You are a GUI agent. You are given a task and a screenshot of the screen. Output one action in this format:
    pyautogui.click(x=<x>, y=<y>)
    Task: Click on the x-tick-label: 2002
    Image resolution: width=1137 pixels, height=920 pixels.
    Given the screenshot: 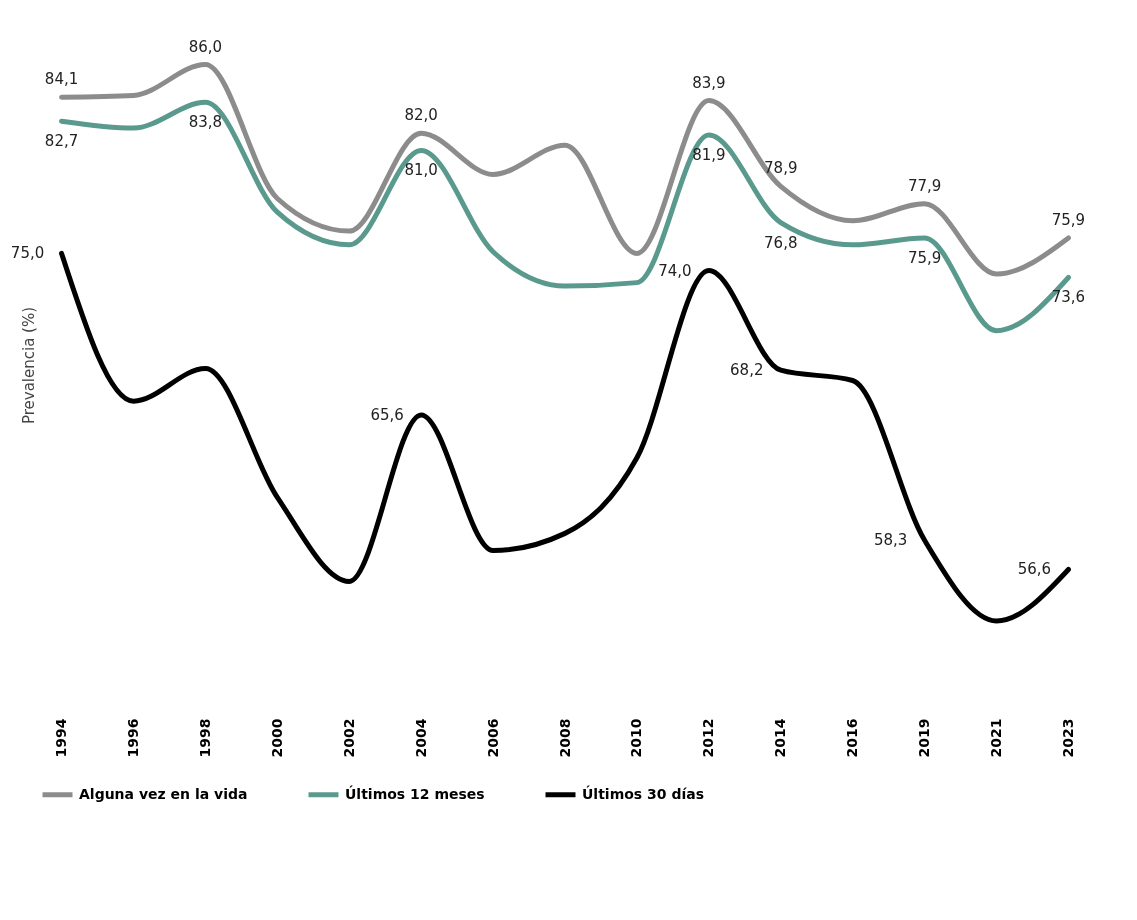 What is the action you would take?
    pyautogui.click(x=348, y=738)
    